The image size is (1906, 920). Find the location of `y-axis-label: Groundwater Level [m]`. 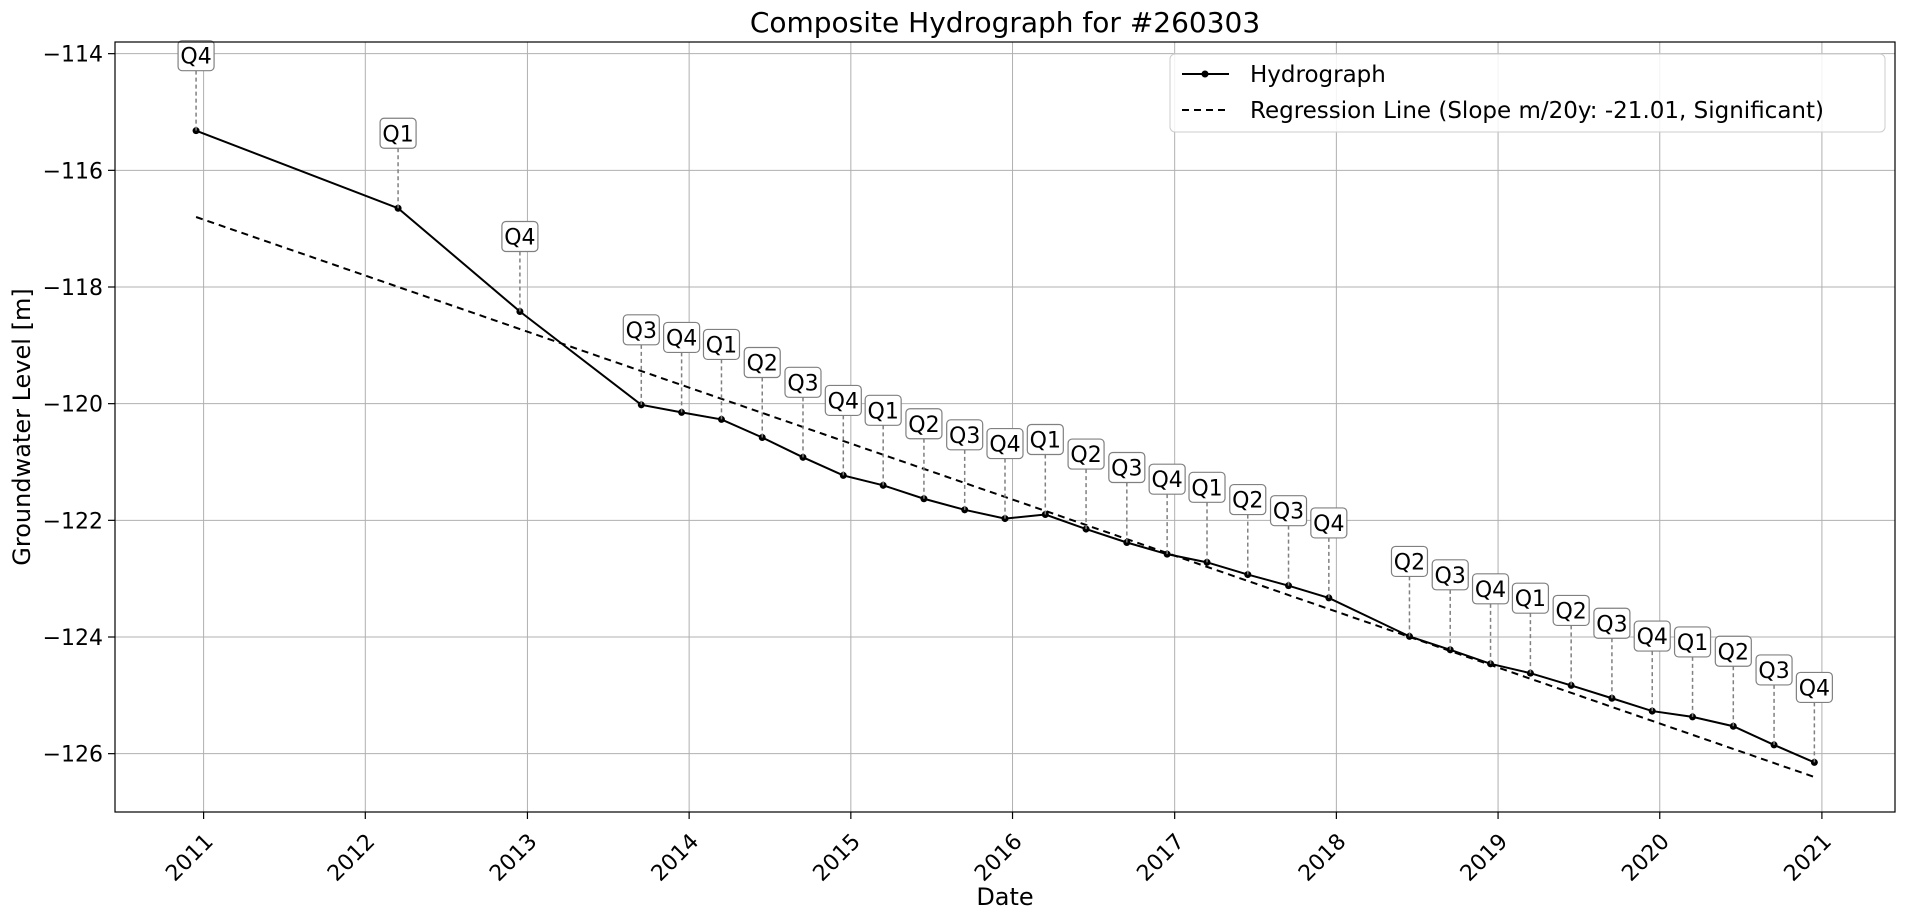

y-axis-label: Groundwater Level [m] is located at coordinates (22, 426).